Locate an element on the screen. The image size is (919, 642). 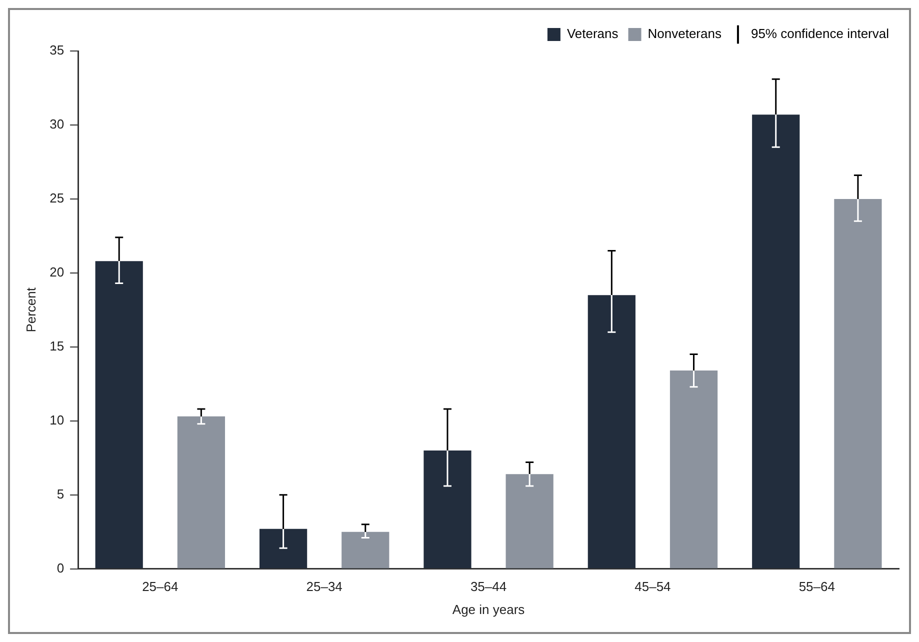
x-tick-label: 55–64 is located at coordinates (816, 586).